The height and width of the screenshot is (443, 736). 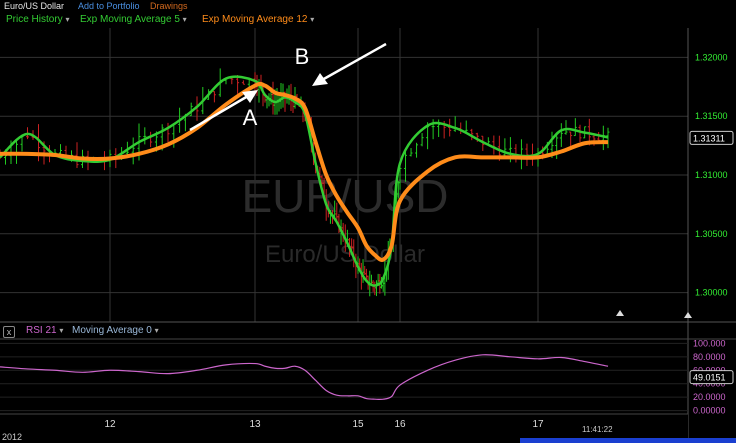 I want to click on price-history-menu: Price History ▾, so click(x=37, y=20).